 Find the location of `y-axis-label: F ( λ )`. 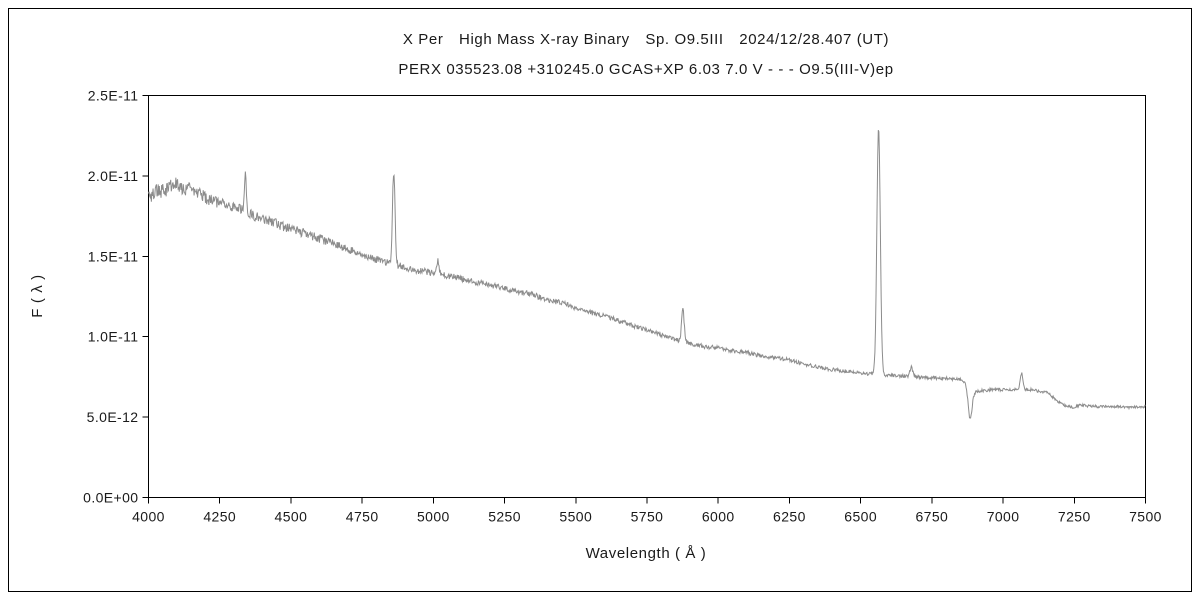

y-axis-label: F ( λ ) is located at coordinates (37, 295).